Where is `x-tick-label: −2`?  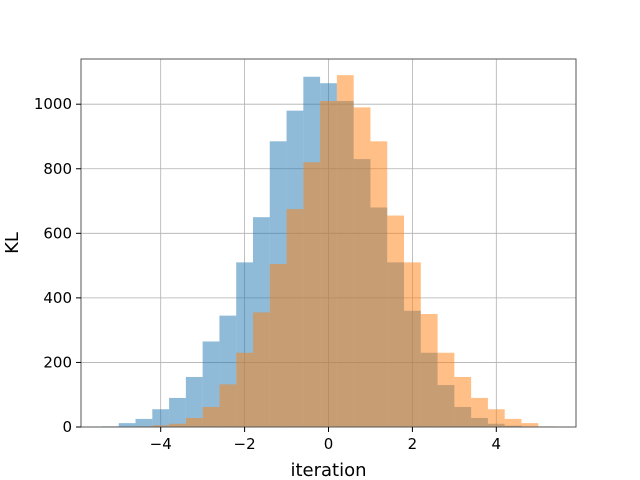 x-tick-label: −2 is located at coordinates (245, 444).